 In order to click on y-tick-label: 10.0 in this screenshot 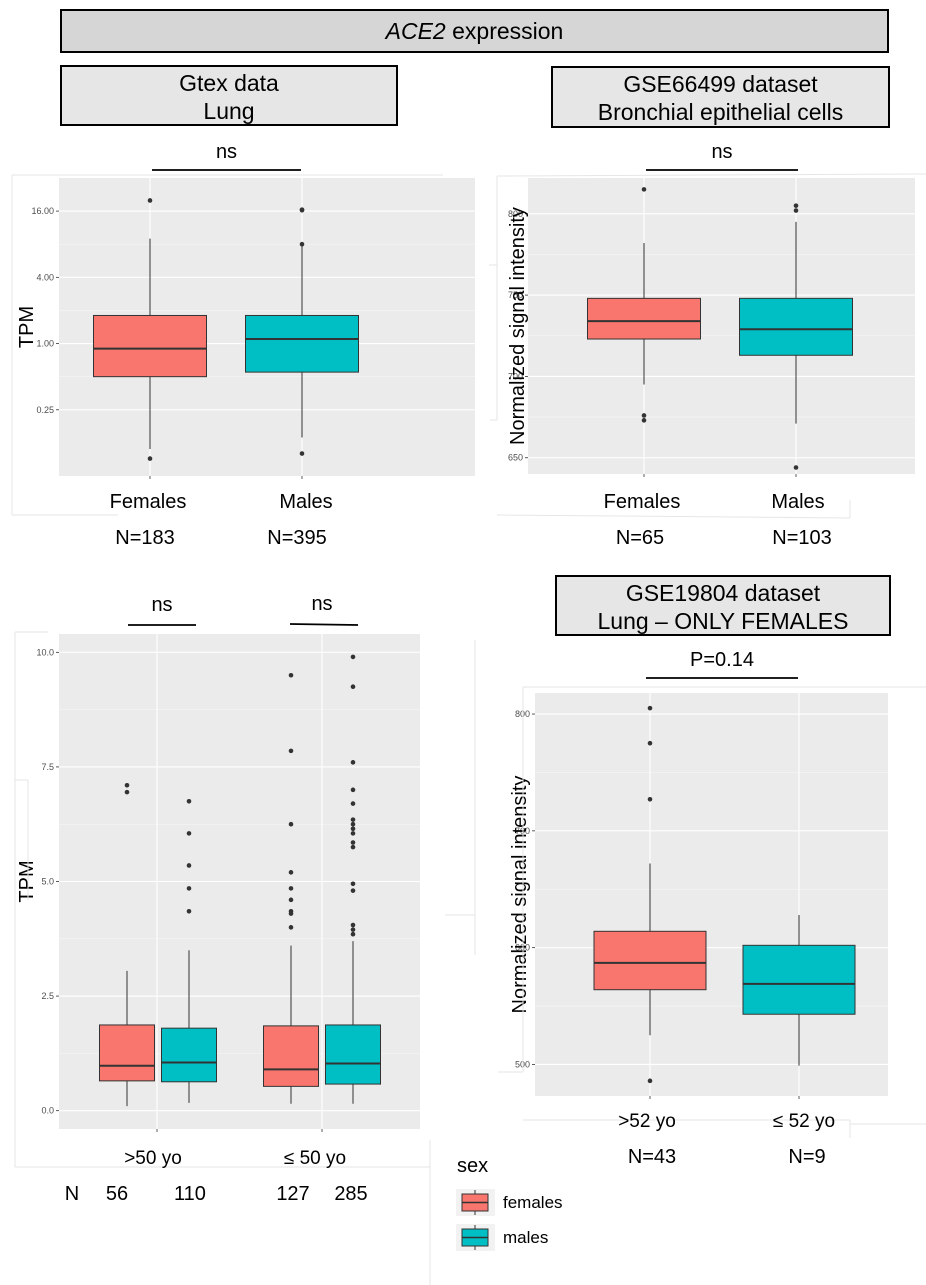, I will do `click(45, 652)`.